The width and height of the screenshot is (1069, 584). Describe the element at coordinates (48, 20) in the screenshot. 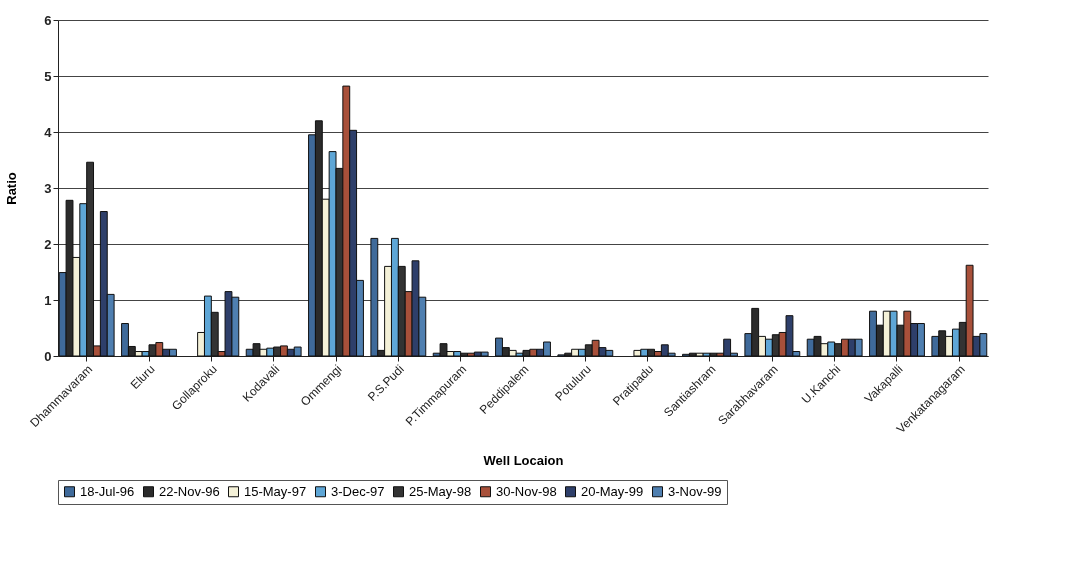

I see `y-tick-label: 6` at that location.